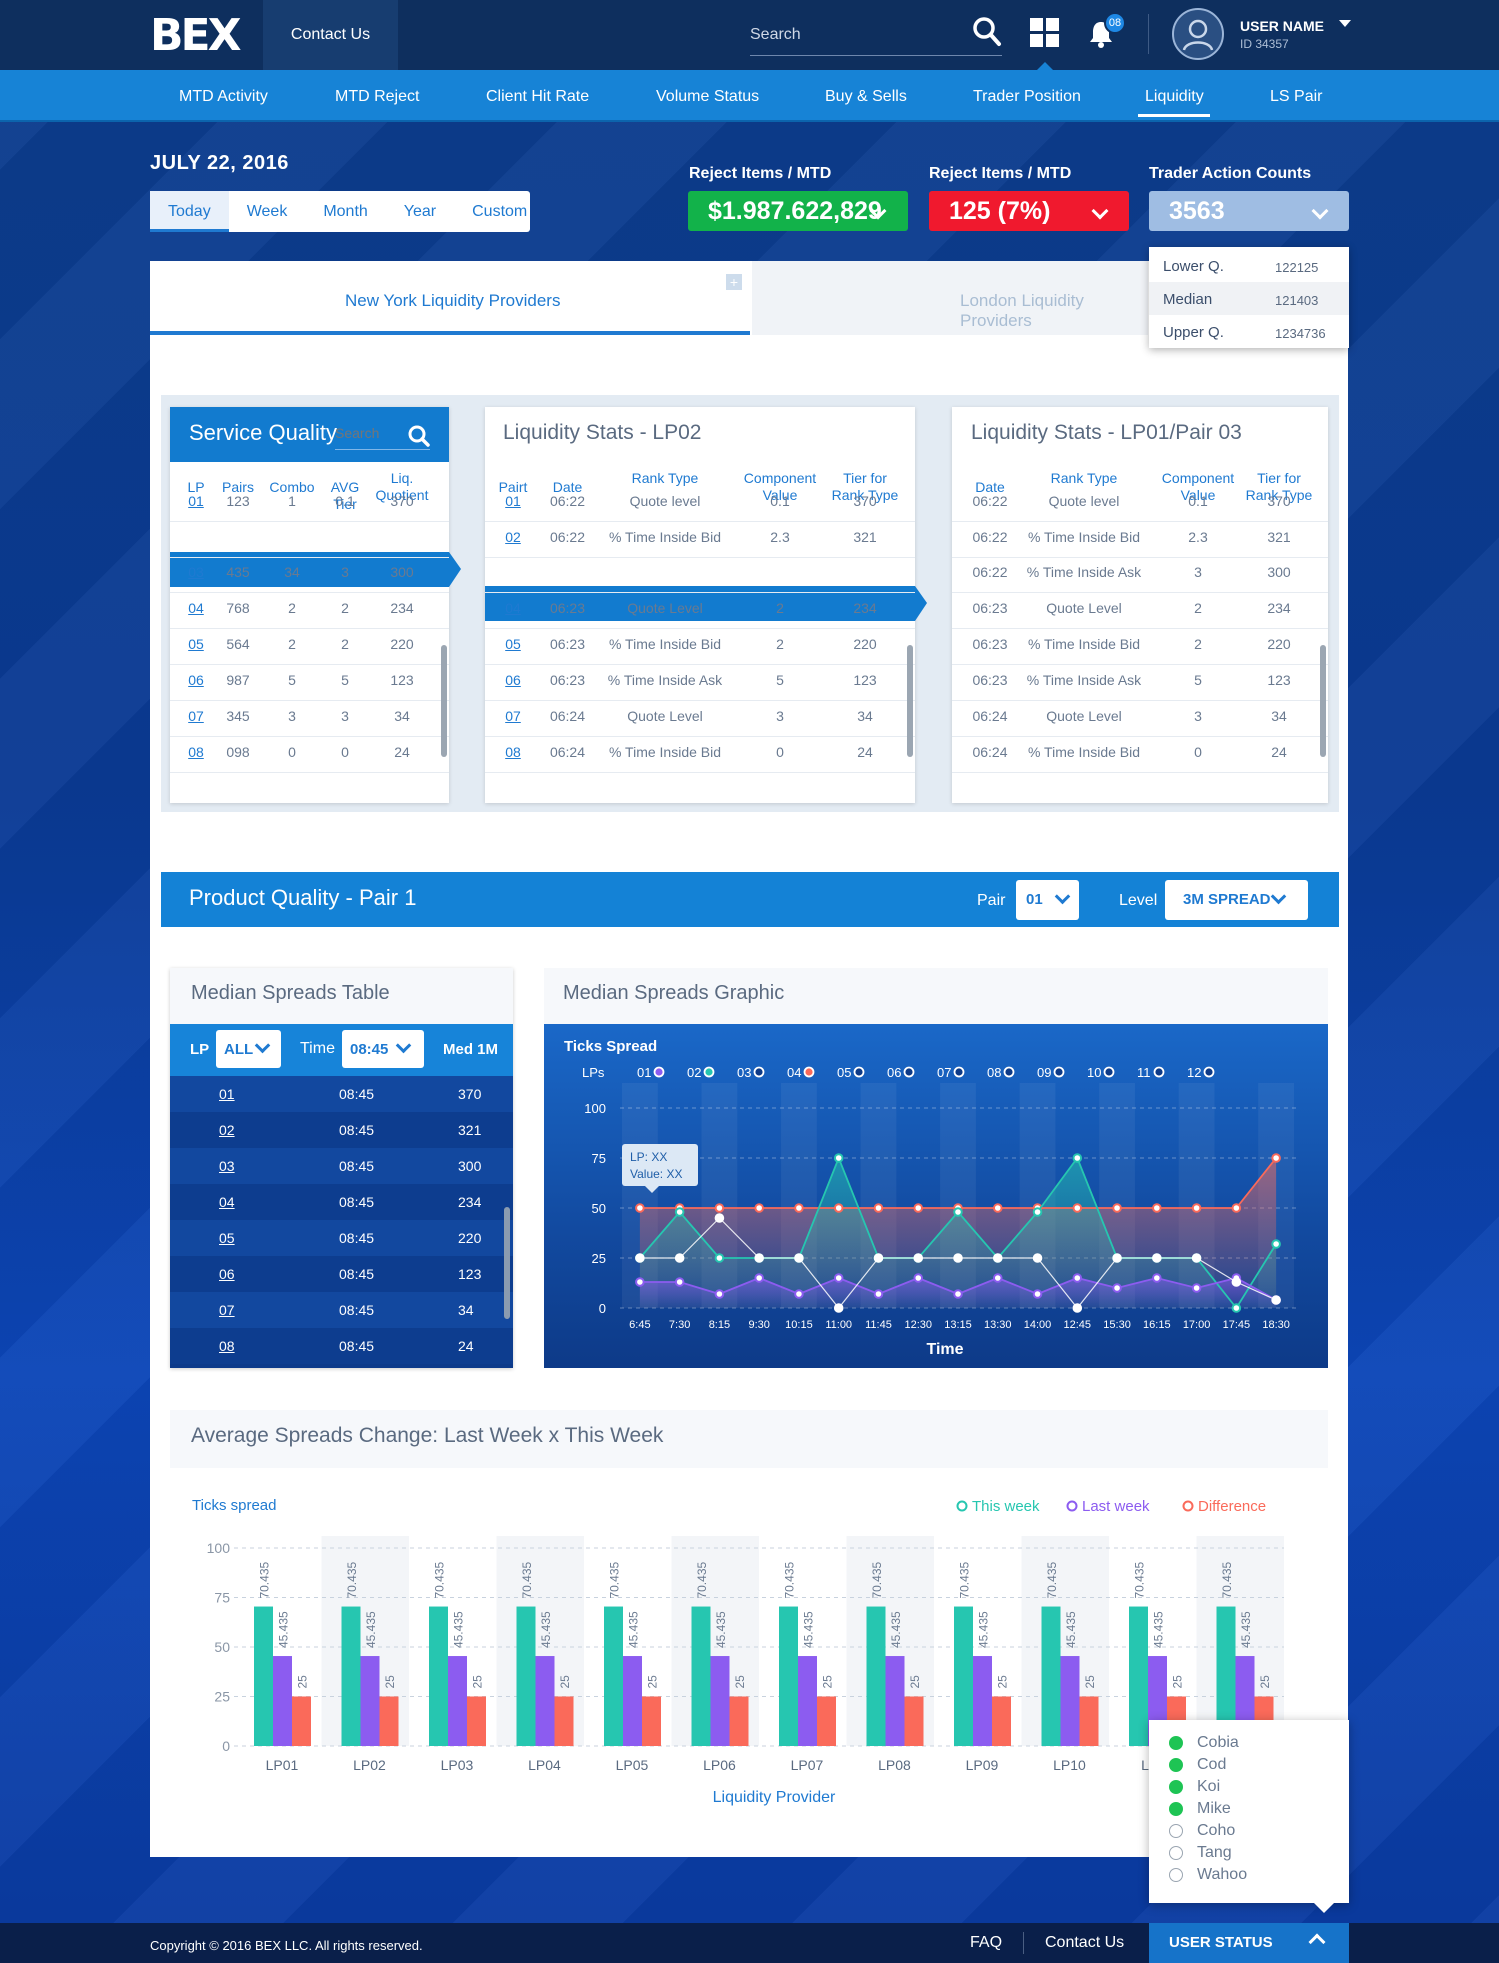 Image resolution: width=1499 pixels, height=1963 pixels. Describe the element at coordinates (196, 680) in the screenshot. I see `lp-link: 06` at that location.